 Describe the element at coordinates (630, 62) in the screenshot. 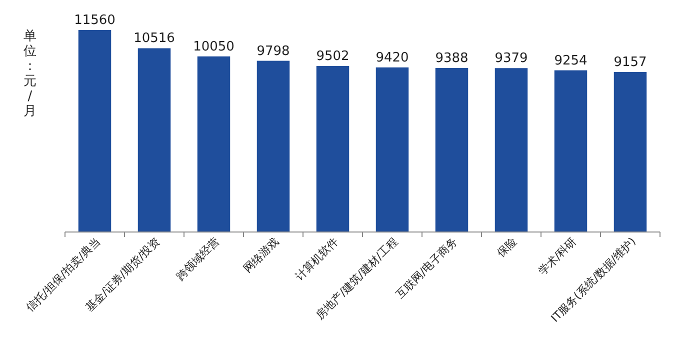

I see `data-label: 9157` at that location.